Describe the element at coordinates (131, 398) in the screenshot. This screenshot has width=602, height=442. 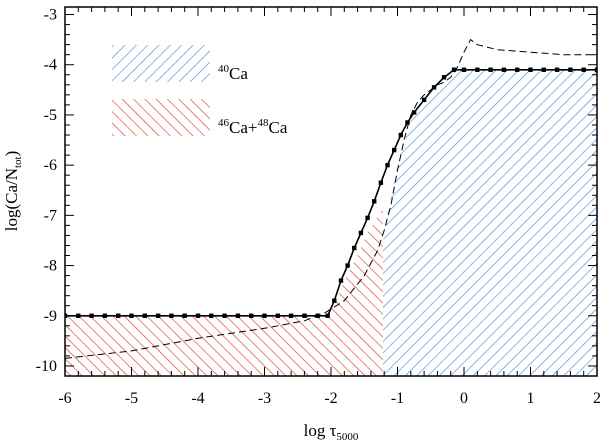
I see `x-tick-label: -5` at that location.